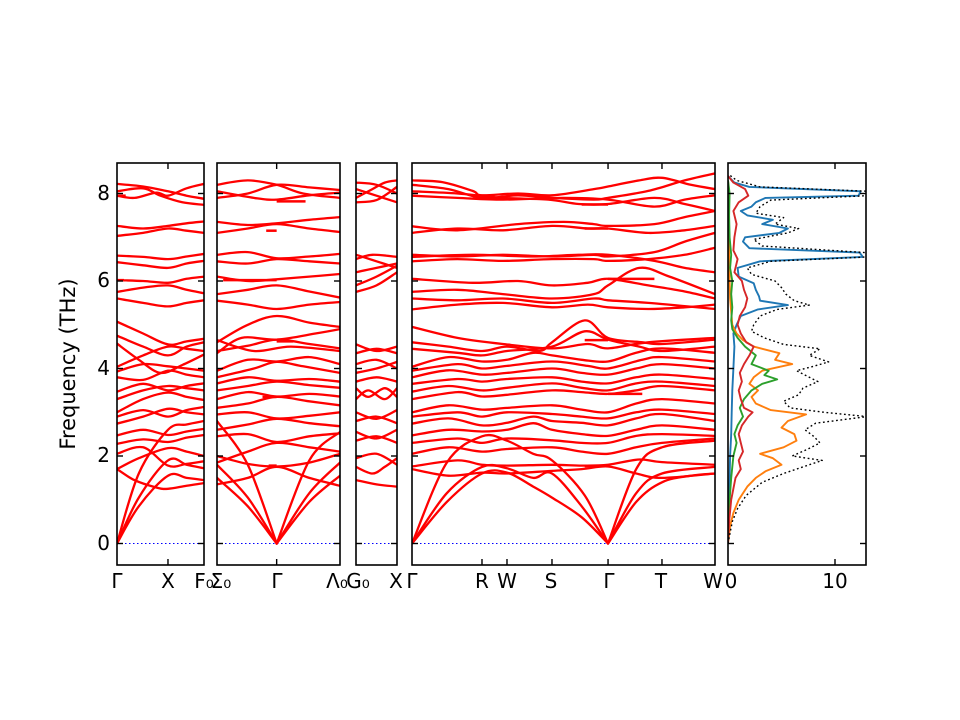 This screenshot has height=720, width=960. I want to click on y-tick-label: 0, so click(103, 542).